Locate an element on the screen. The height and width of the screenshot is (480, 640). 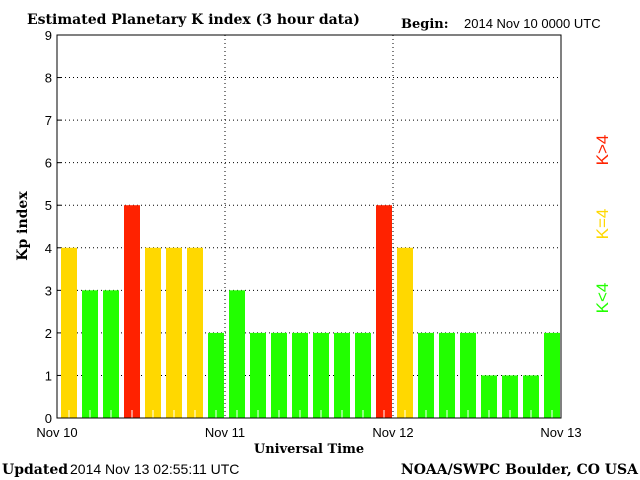
y-tick-label: 3 is located at coordinates (48, 290).